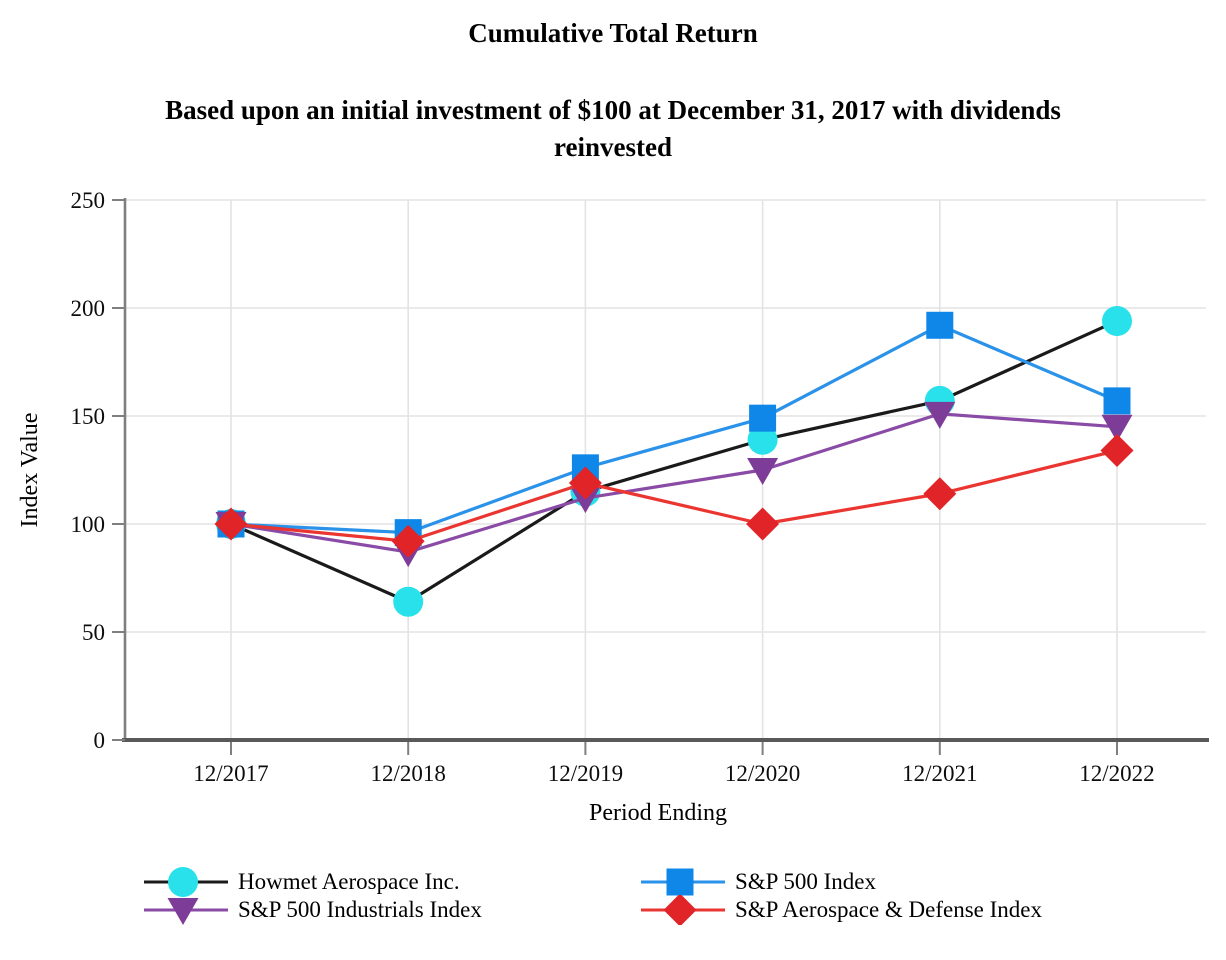 This screenshot has width=1226, height=960. I want to click on howmet-line-circle-marker-swatch, so click(186, 882).